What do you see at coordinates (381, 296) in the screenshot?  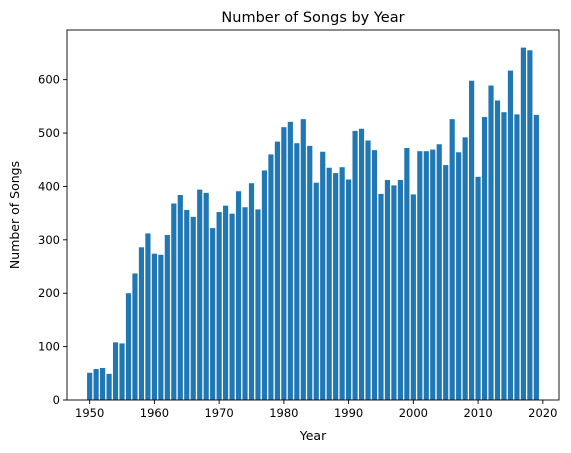 I see `bar-1995` at bounding box center [381, 296].